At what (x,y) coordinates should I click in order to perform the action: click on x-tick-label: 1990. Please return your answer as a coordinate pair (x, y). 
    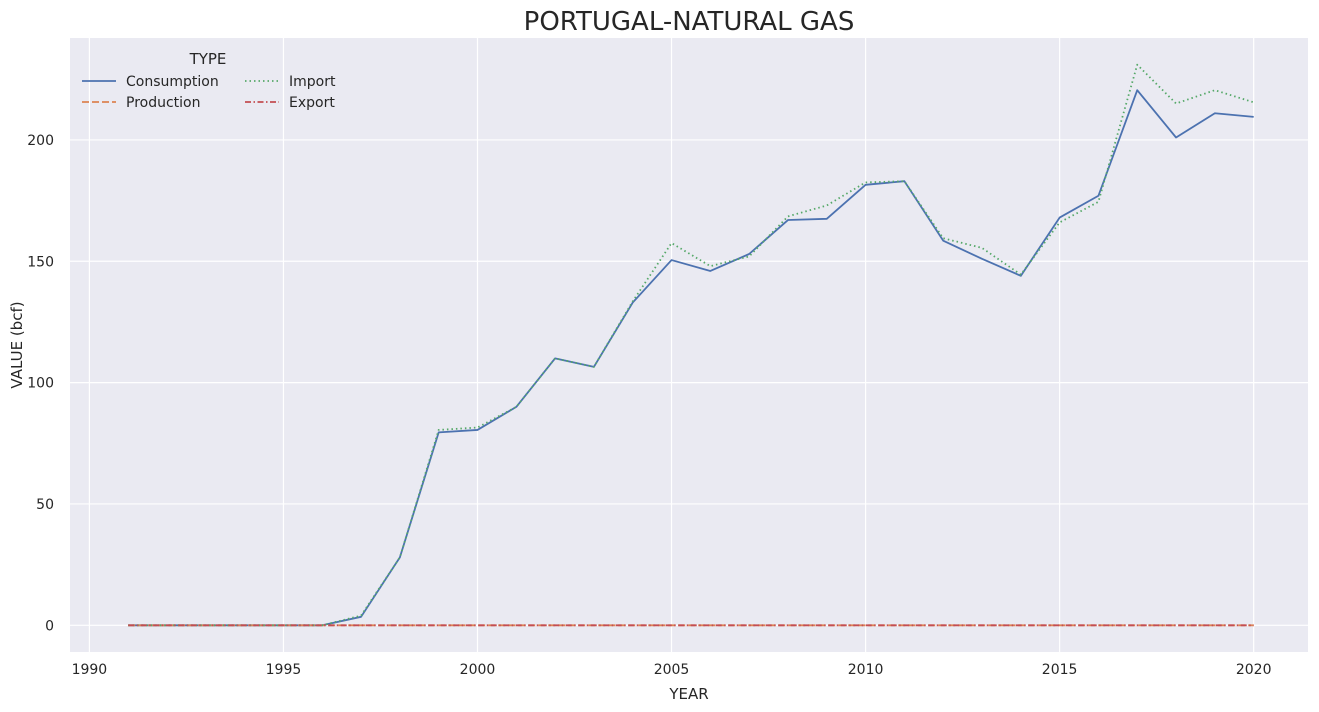
    Looking at the image, I should click on (90, 670).